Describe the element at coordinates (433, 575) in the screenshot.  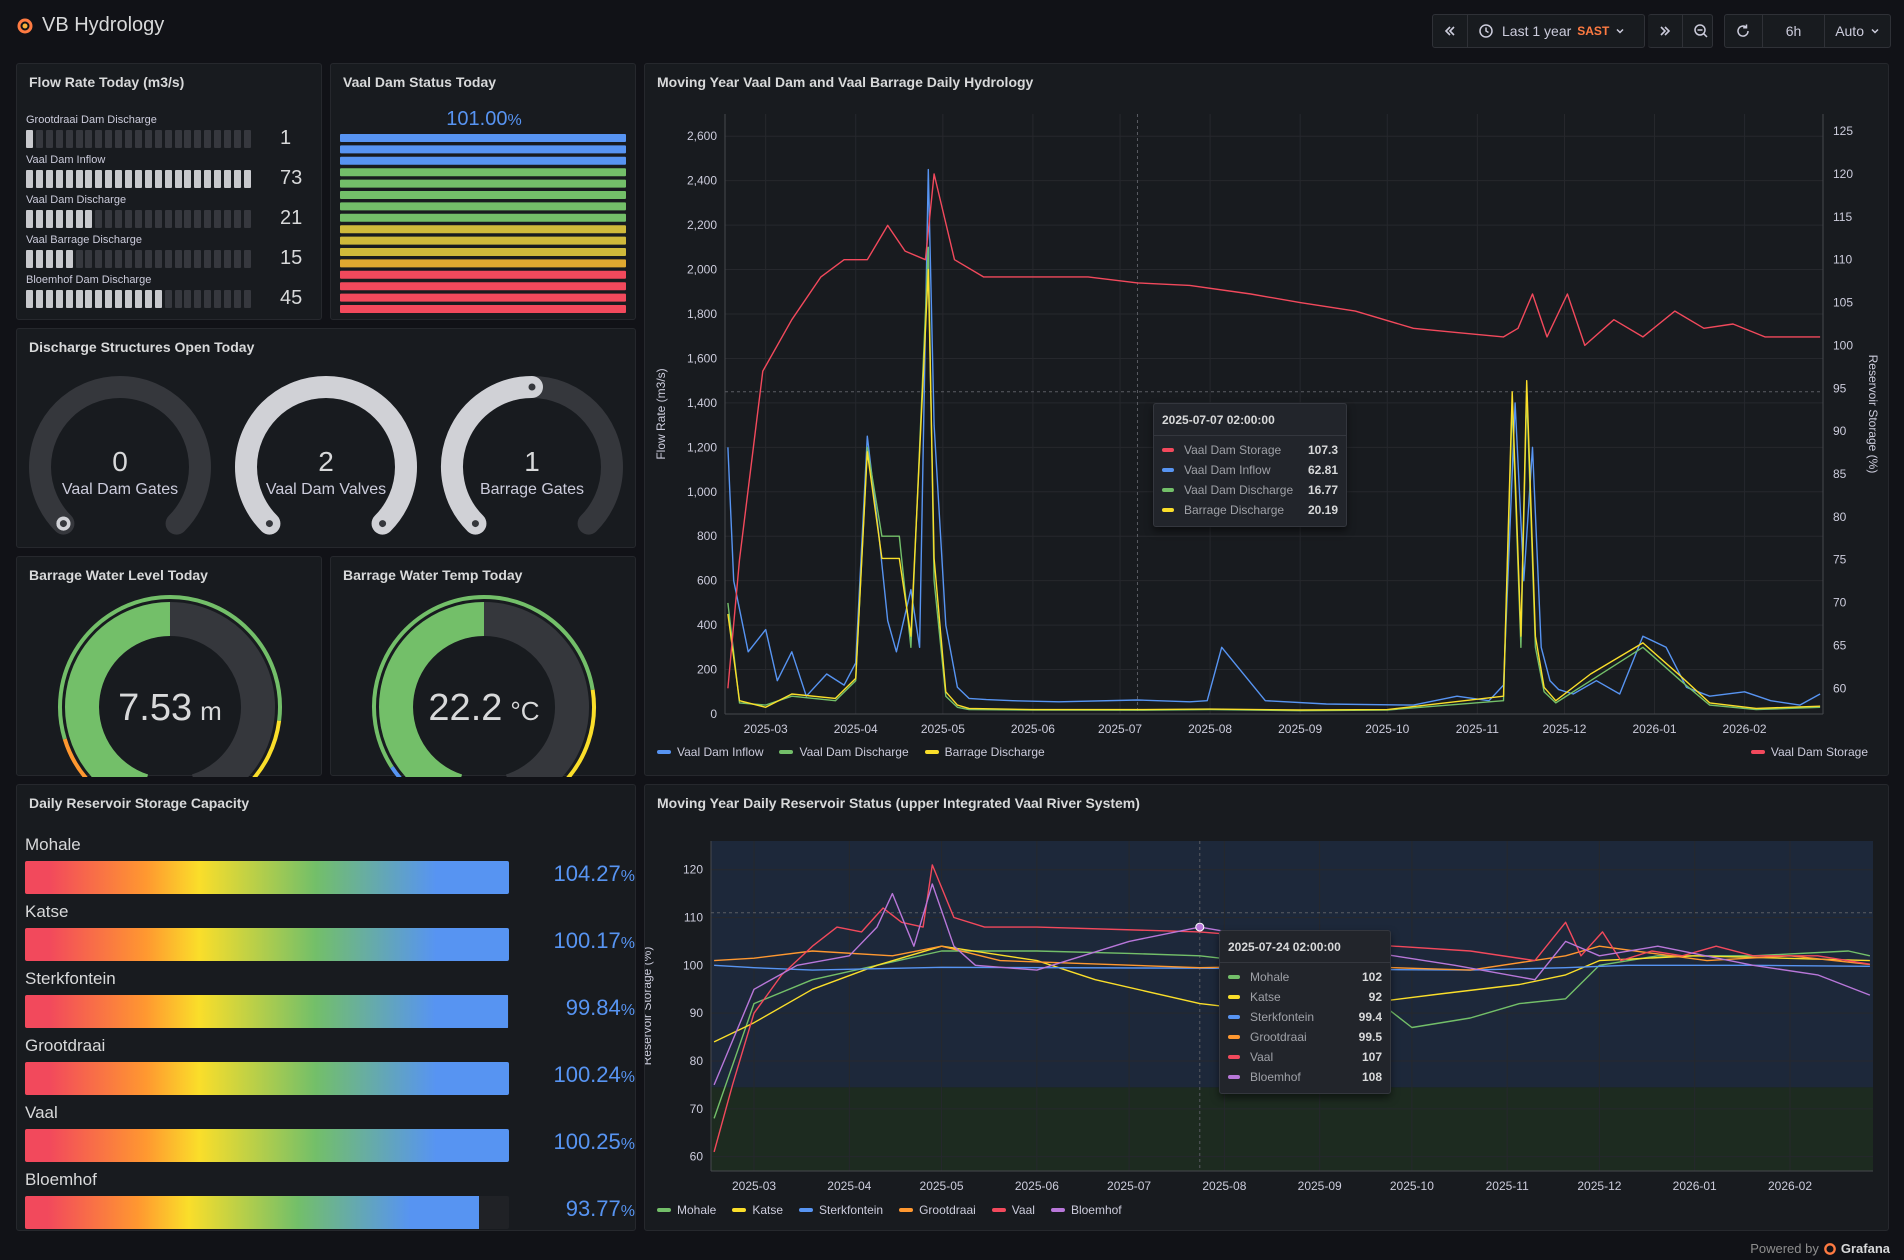
I see `panel-title: Barrage Water Temp Today` at that location.